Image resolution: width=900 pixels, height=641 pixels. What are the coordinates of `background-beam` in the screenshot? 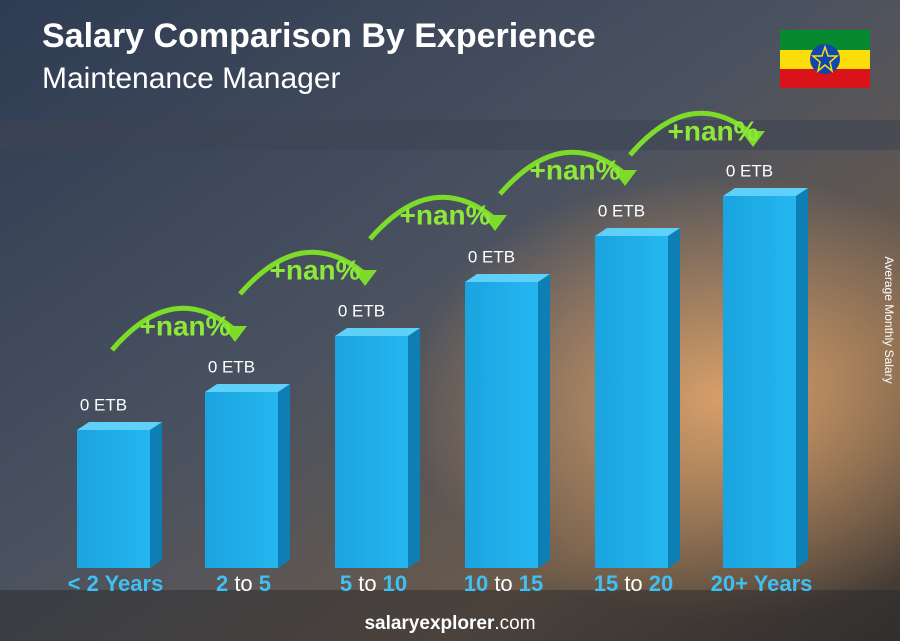 It's located at (450, 135).